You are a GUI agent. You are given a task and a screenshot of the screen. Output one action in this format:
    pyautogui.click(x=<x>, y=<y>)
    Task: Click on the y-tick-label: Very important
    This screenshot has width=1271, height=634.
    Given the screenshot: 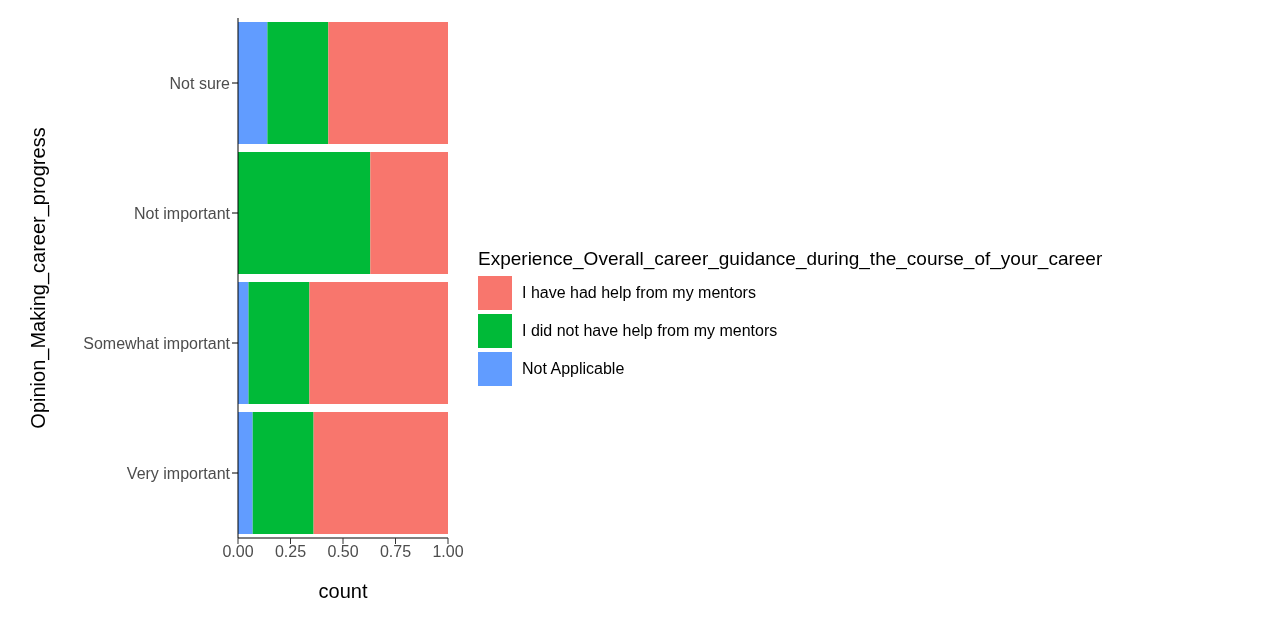 What is the action you would take?
    pyautogui.click(x=178, y=473)
    